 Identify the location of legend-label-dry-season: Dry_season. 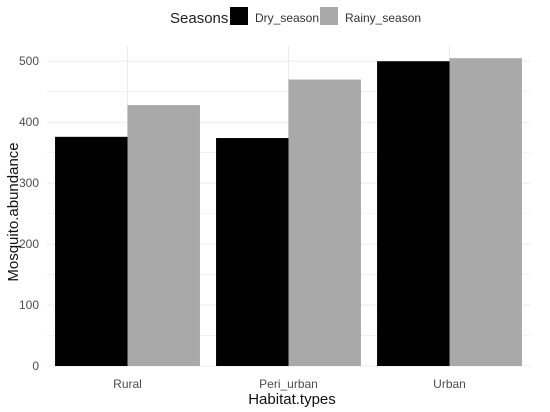
(287, 18).